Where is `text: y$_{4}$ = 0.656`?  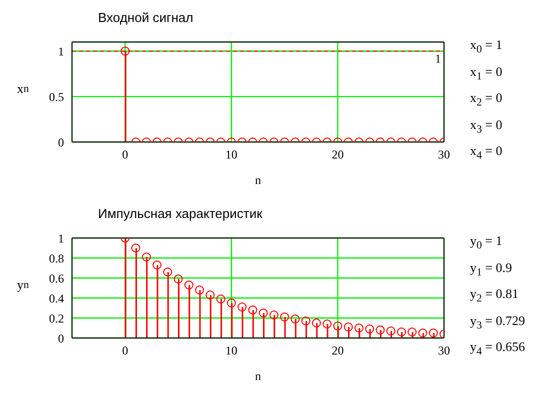 text: y$_{4}$ = 0.656 is located at coordinates (498, 349).